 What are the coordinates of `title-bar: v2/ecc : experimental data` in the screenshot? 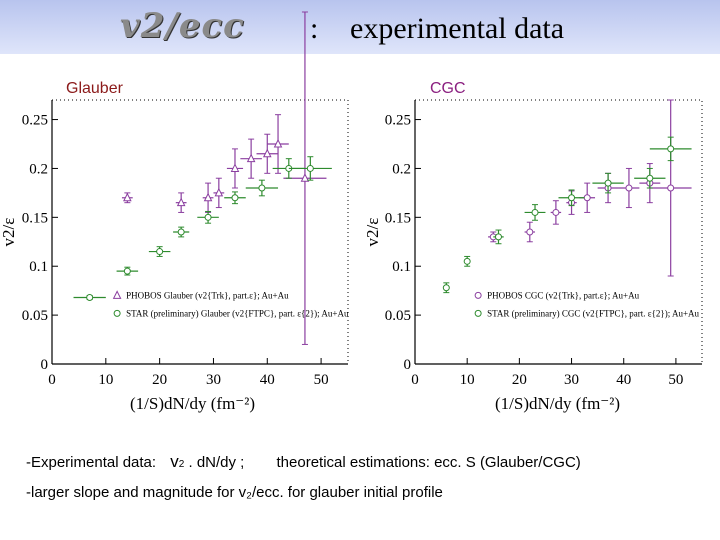 It's located at (360, 27).